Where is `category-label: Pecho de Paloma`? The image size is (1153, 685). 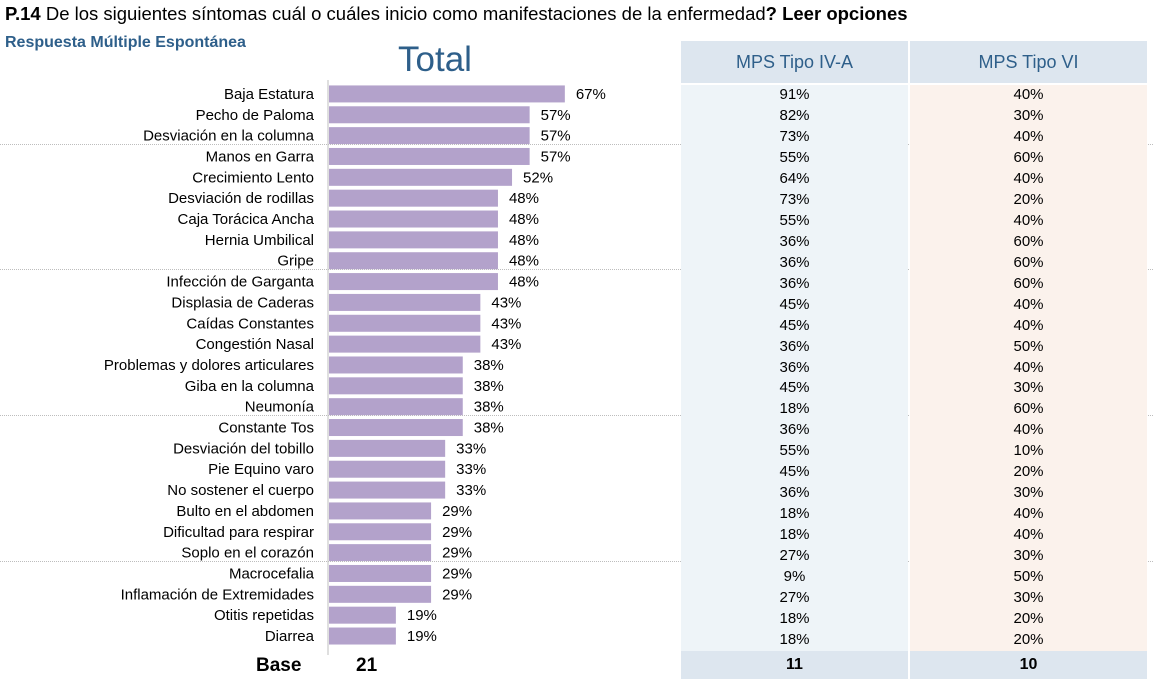 category-label: Pecho de Paloma is located at coordinates (255, 115).